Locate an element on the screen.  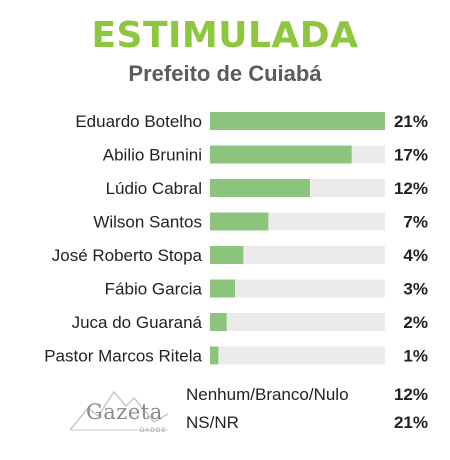
category-label: Wilson Santos is located at coordinates (147, 222).